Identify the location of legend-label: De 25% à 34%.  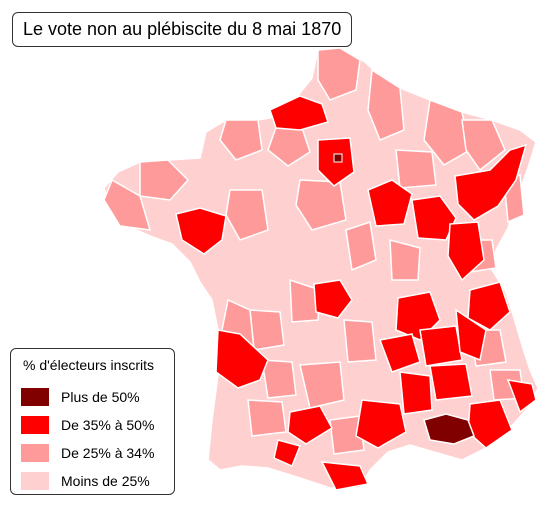
(108, 453).